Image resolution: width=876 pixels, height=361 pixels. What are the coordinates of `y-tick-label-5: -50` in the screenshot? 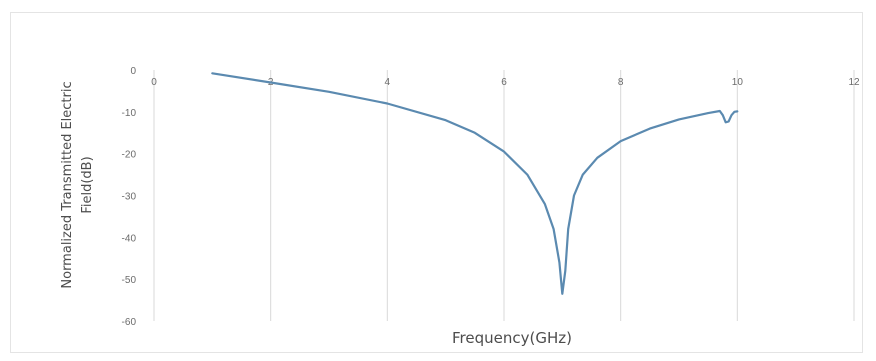 It's located at (129, 280).